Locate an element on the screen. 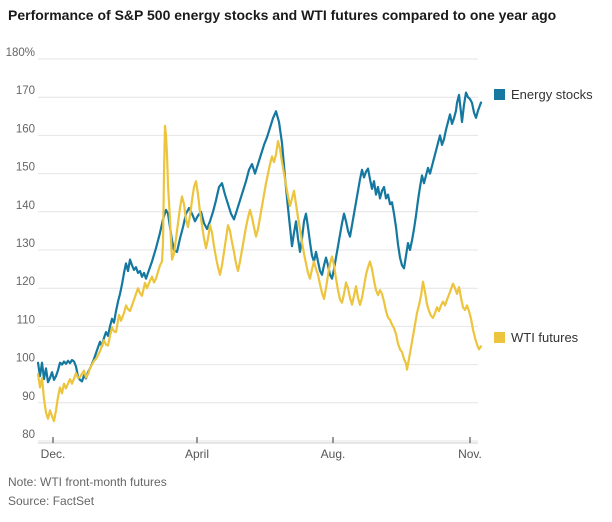 The height and width of the screenshot is (522, 612). y-axis-tick-label: 170 is located at coordinates (25, 91).